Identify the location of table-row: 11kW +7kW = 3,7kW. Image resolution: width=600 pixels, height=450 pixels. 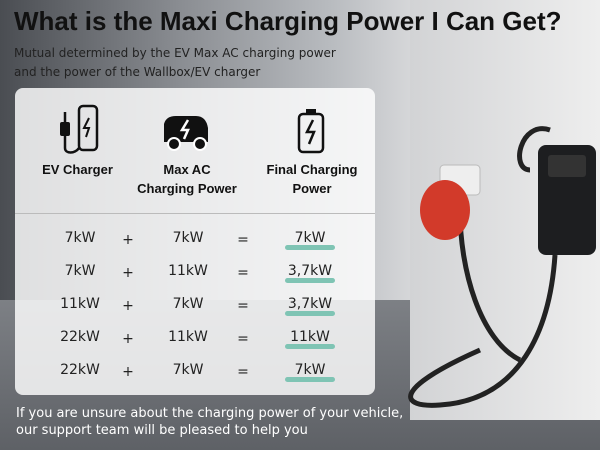
(195, 305).